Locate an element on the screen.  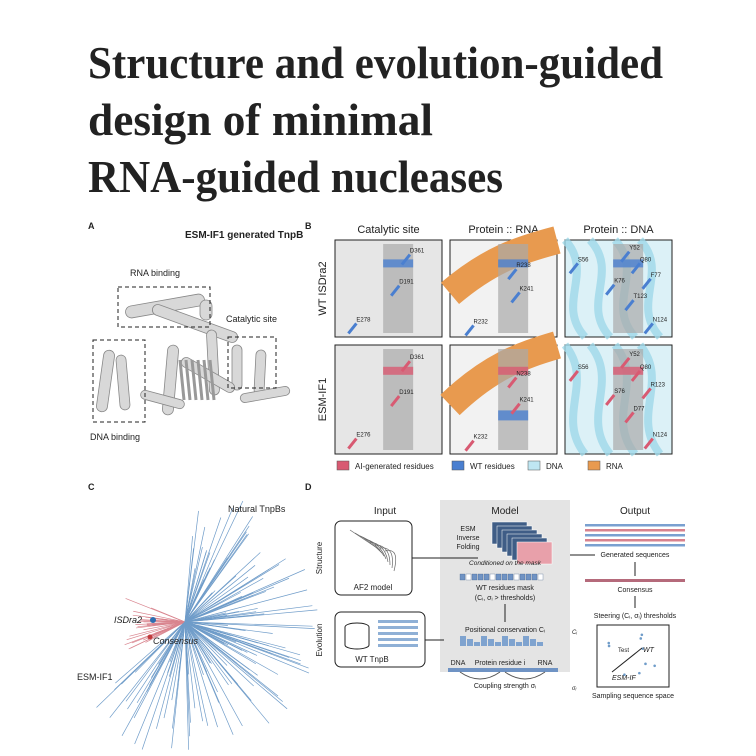
page-title: RNA-guided nucleases is located at coordinates (295, 176).